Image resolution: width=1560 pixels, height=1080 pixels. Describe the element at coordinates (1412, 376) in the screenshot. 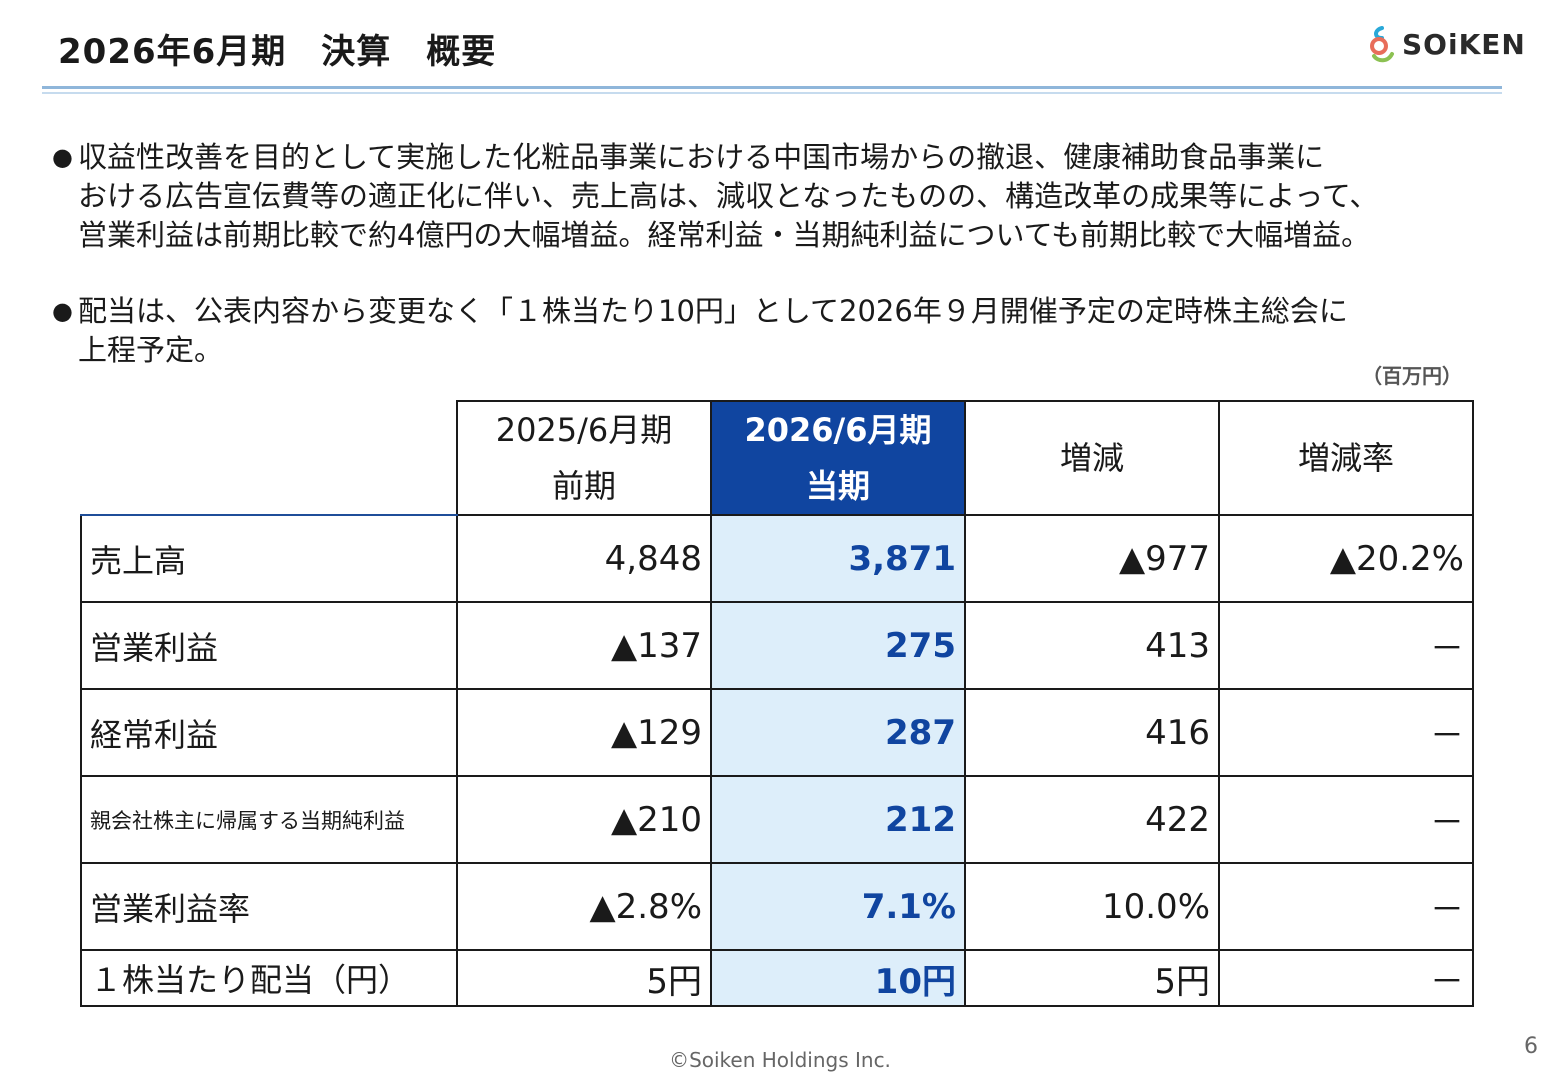

I see `unit-label: （百万円）` at that location.